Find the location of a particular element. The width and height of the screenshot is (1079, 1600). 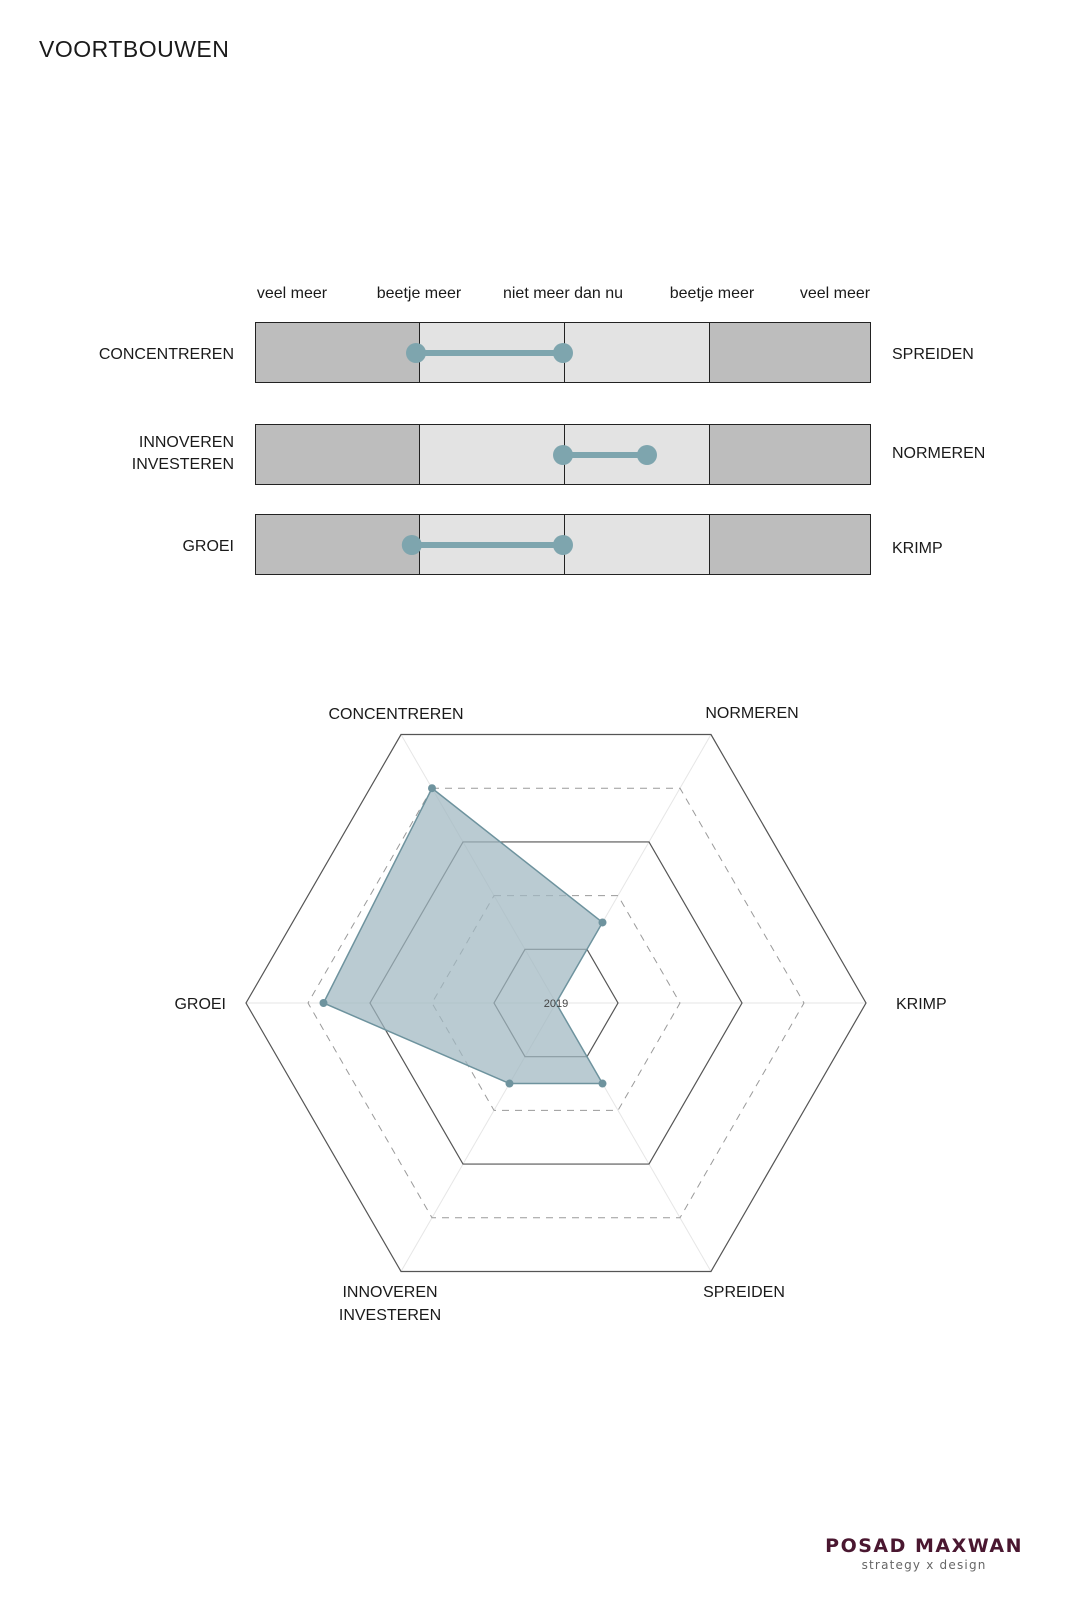

scale-label-left-strong: veel meer is located at coordinates (292, 293).